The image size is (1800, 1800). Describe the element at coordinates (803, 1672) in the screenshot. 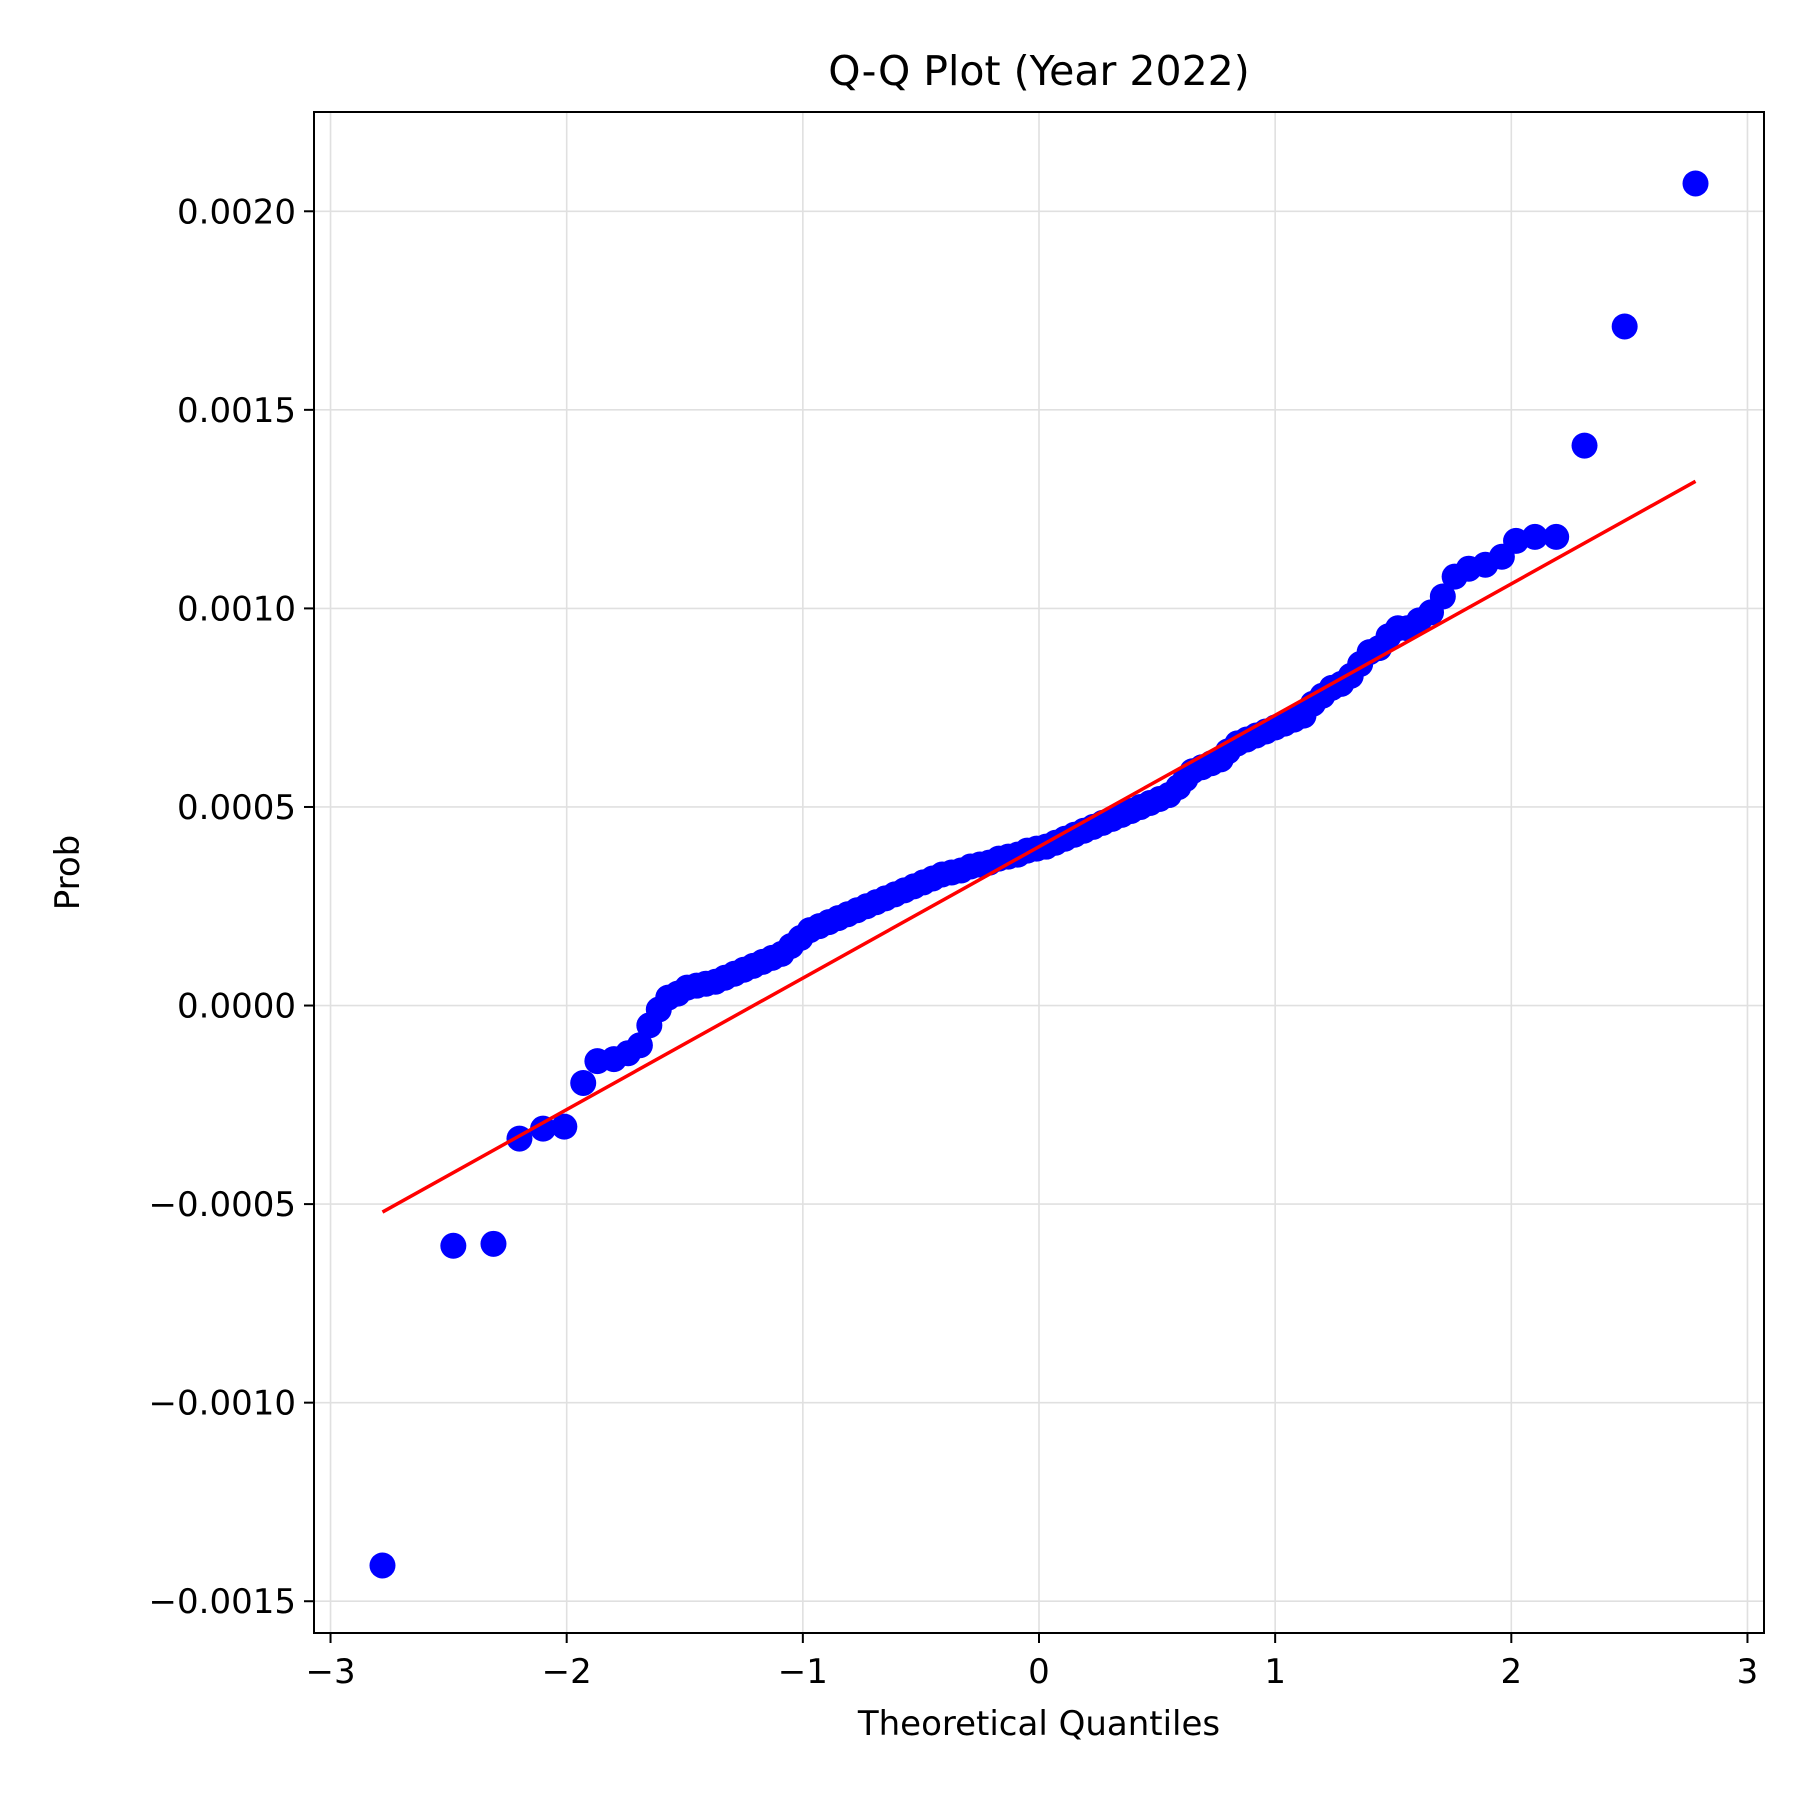

I see `x-tick-label: −1` at that location.